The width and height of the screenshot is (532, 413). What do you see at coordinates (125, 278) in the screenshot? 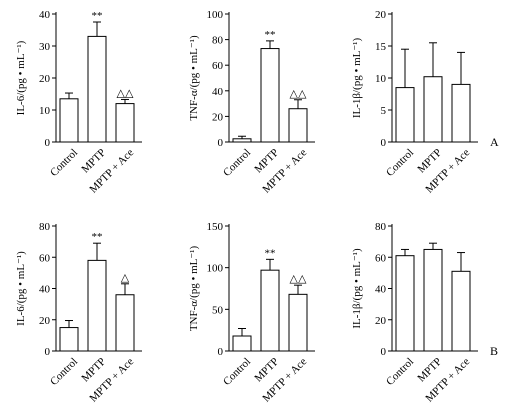
I see `significance-mark: △` at bounding box center [125, 278].